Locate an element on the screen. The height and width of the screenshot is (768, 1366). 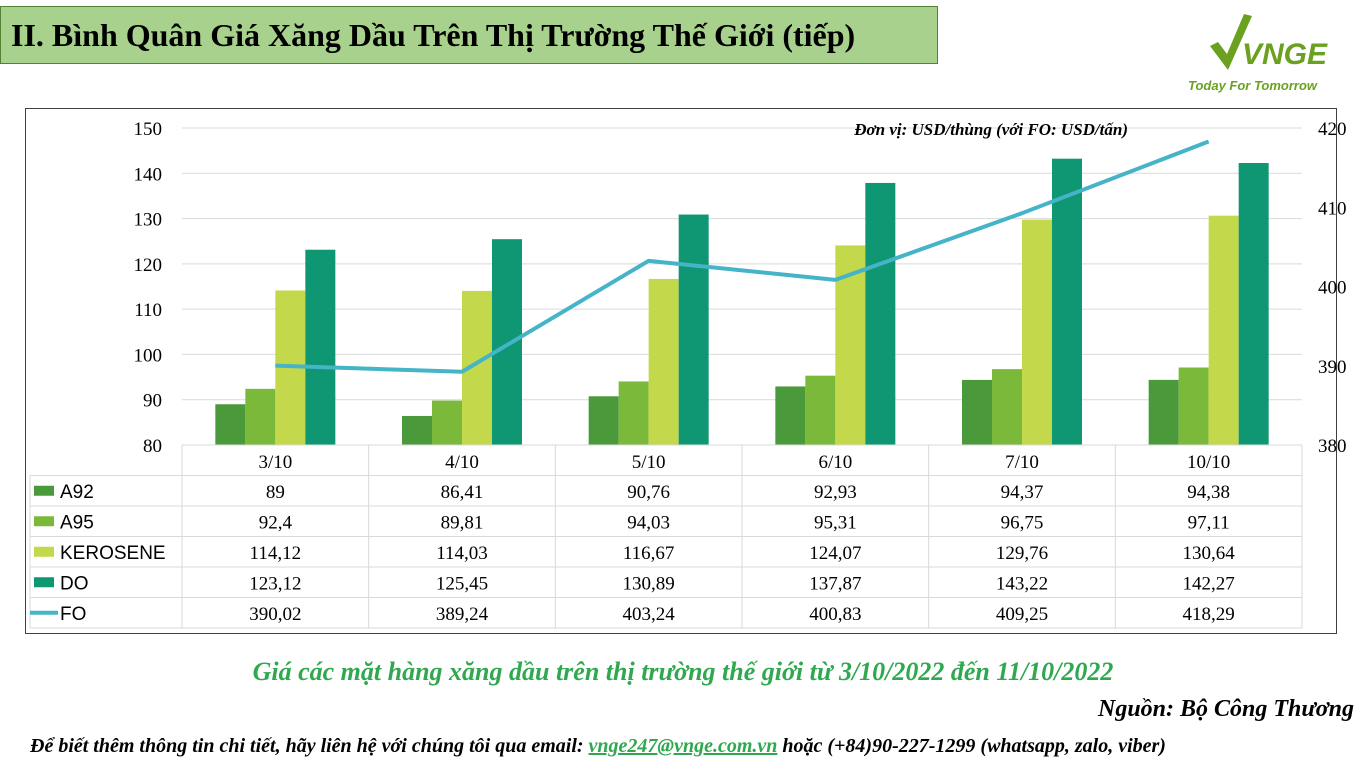
series-name: FO is located at coordinates (73, 614).